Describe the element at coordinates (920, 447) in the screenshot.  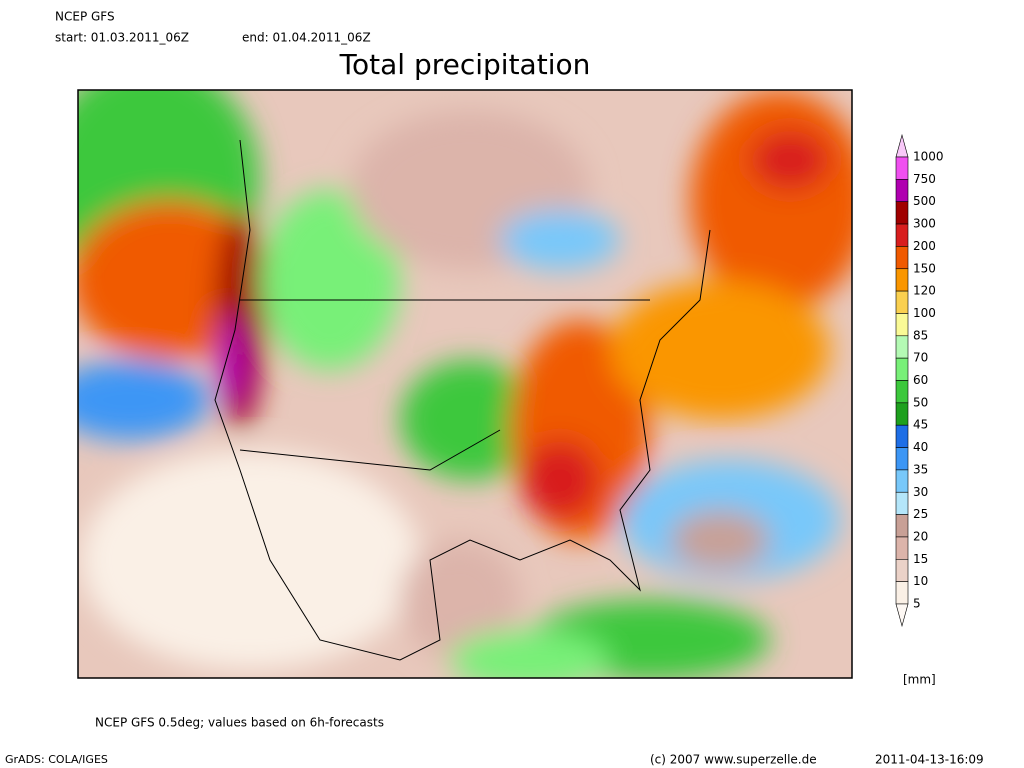
I see `colorbar-label: 40` at that location.